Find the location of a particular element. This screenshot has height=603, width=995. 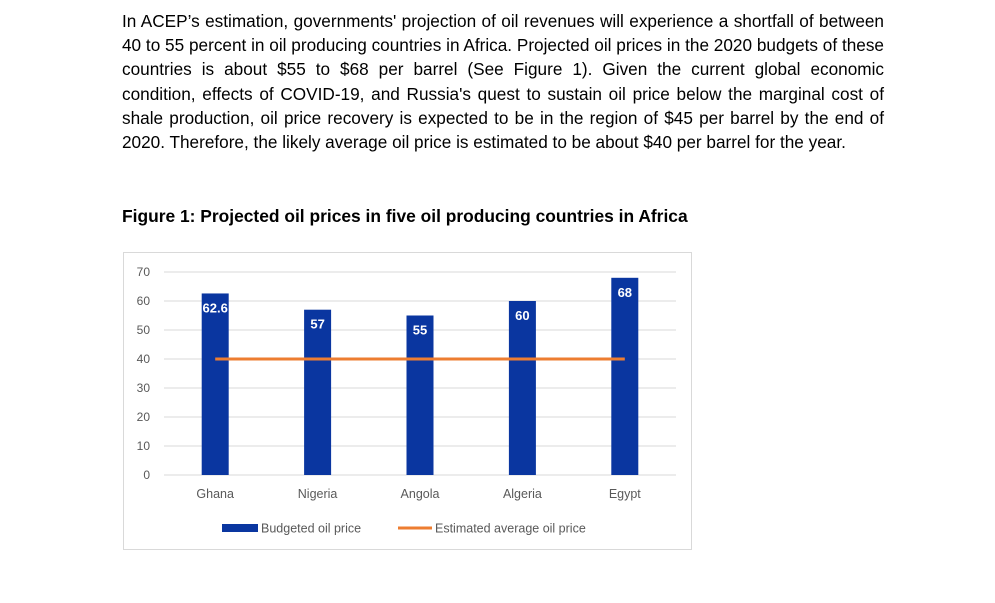

bar-ghana is located at coordinates (215, 384).